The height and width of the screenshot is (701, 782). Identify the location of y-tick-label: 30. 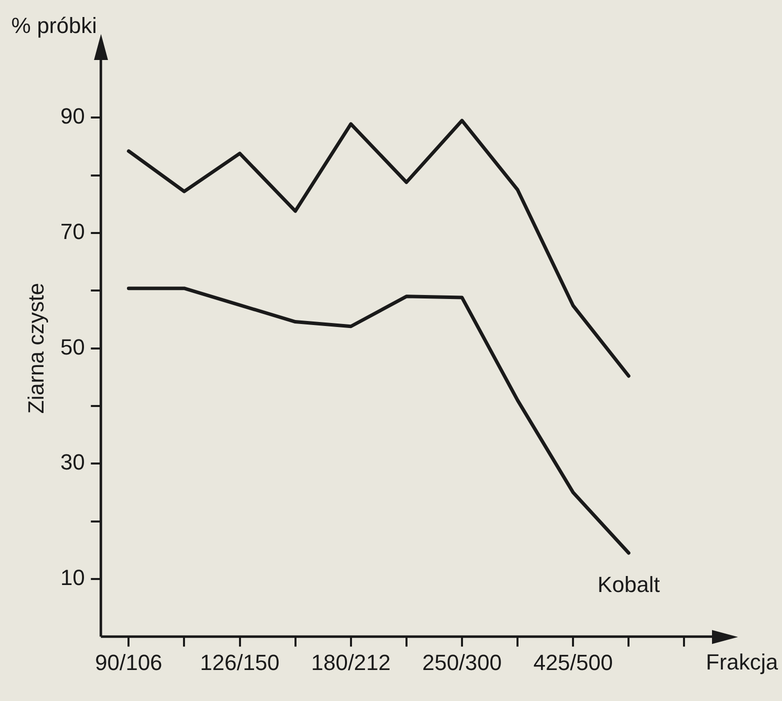
(72, 462).